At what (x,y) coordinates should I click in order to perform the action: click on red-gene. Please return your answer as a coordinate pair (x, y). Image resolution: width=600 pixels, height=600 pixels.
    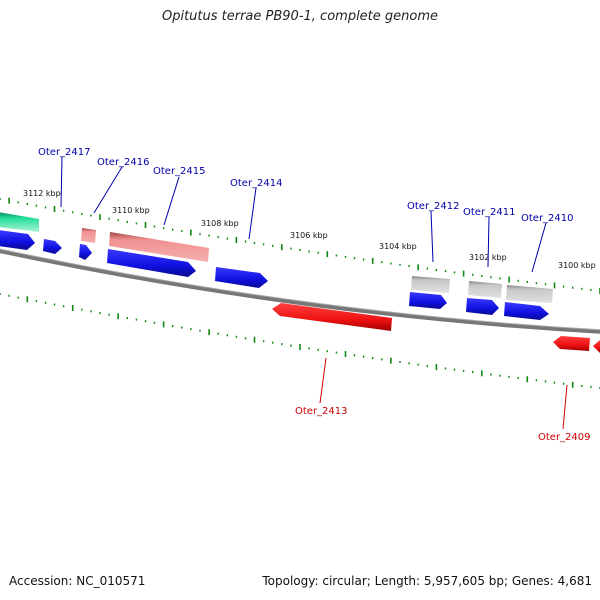
    Looking at the image, I should click on (596, 346).